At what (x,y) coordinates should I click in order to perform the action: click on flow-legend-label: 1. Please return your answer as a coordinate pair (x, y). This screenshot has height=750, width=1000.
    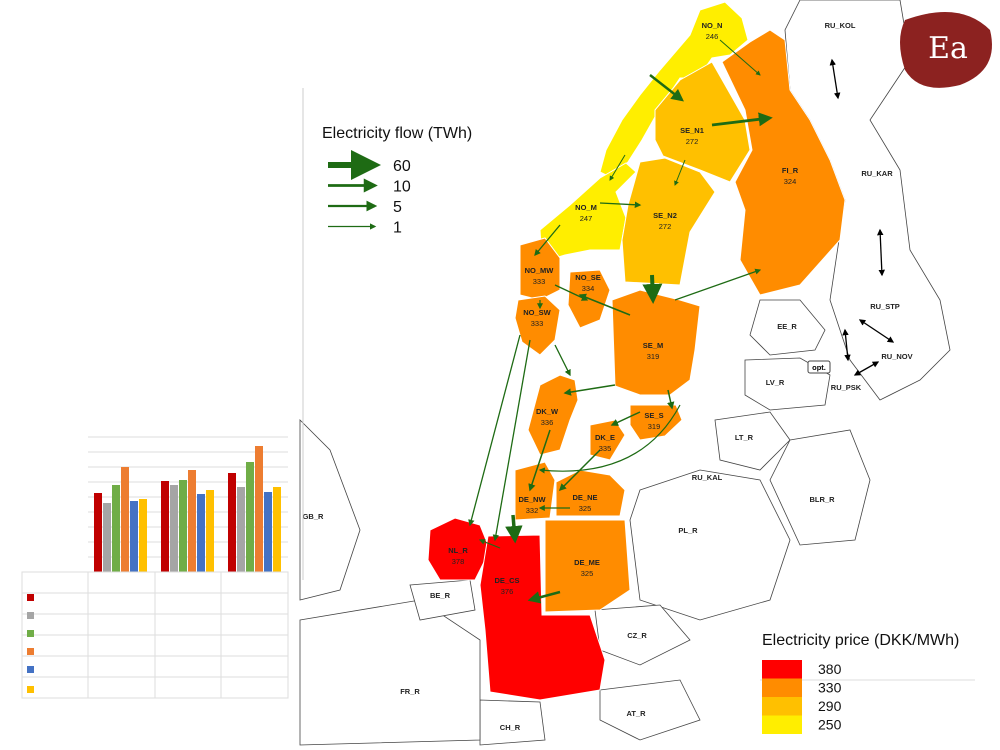
    Looking at the image, I should click on (397, 228).